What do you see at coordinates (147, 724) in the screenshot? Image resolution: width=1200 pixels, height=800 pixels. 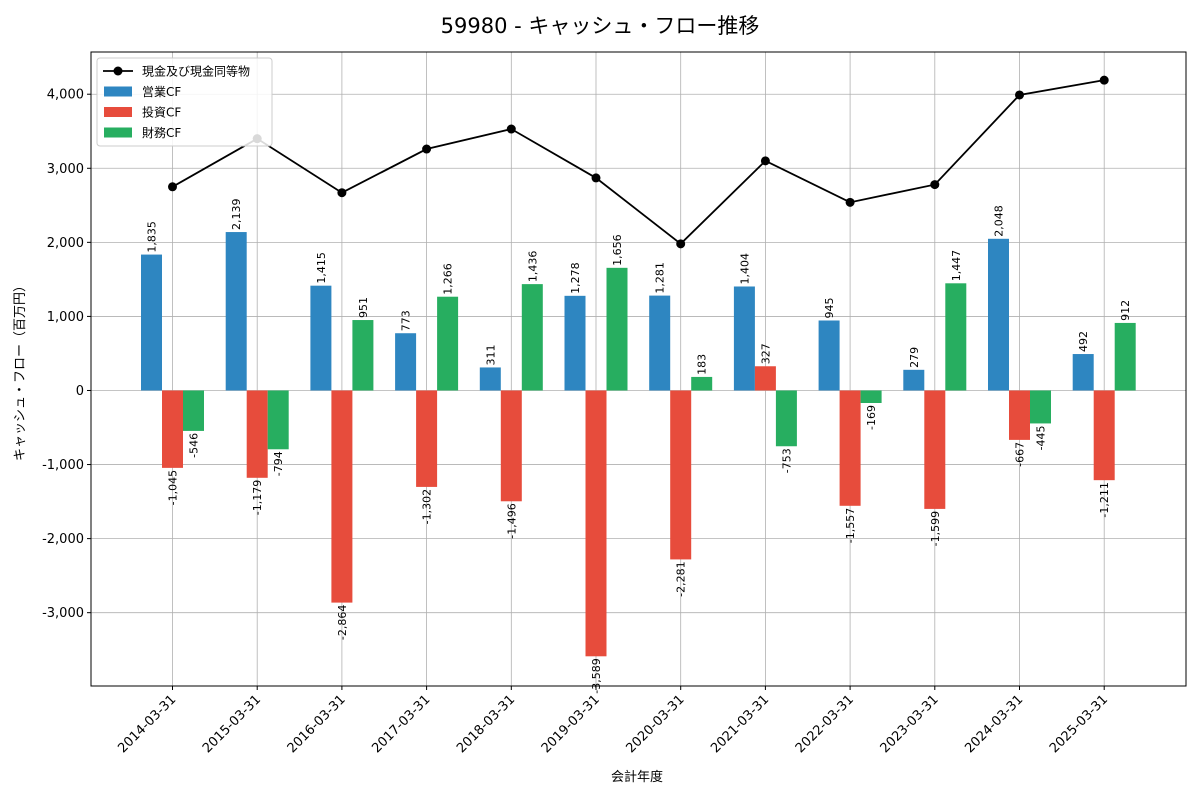 I see `x-tick-label: 2014-03-31` at bounding box center [147, 724].